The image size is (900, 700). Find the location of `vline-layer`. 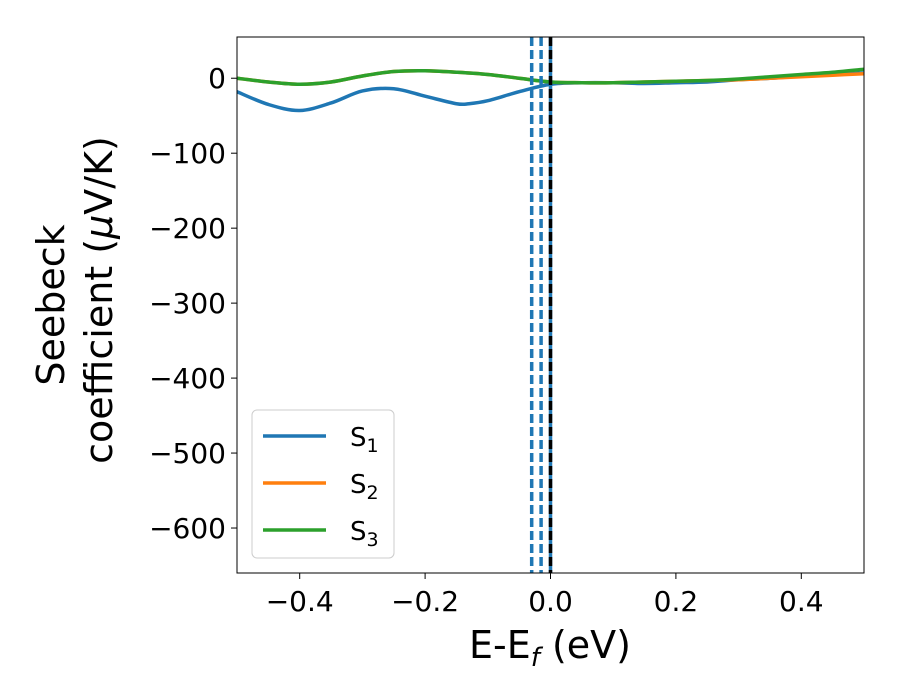

vline-layer is located at coordinates (541, 305).